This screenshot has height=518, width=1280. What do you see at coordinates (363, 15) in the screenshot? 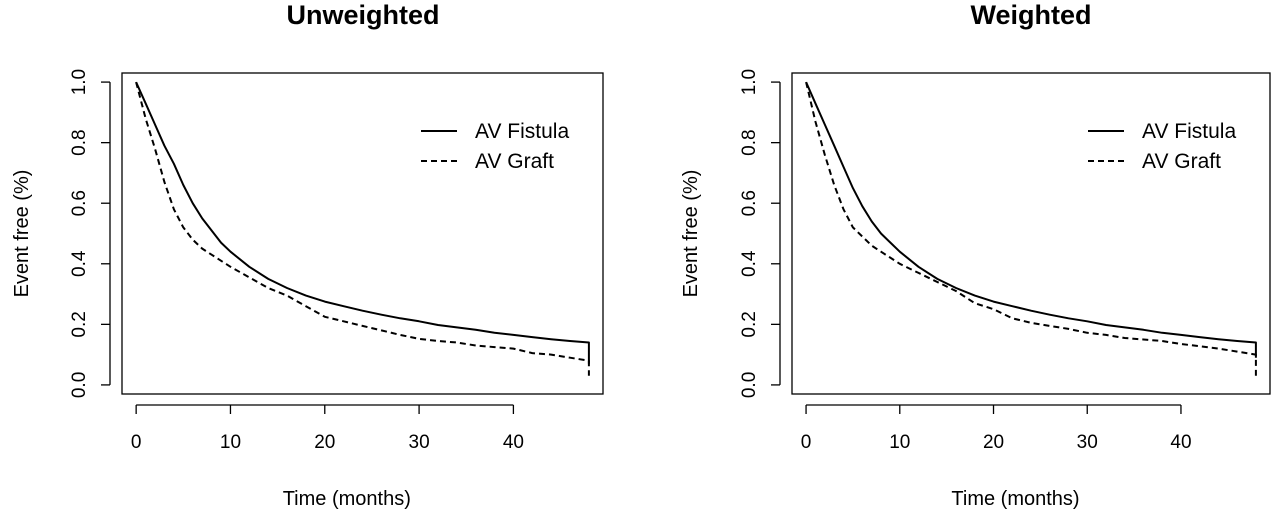
I see `chart-title: Unweighted` at bounding box center [363, 15].